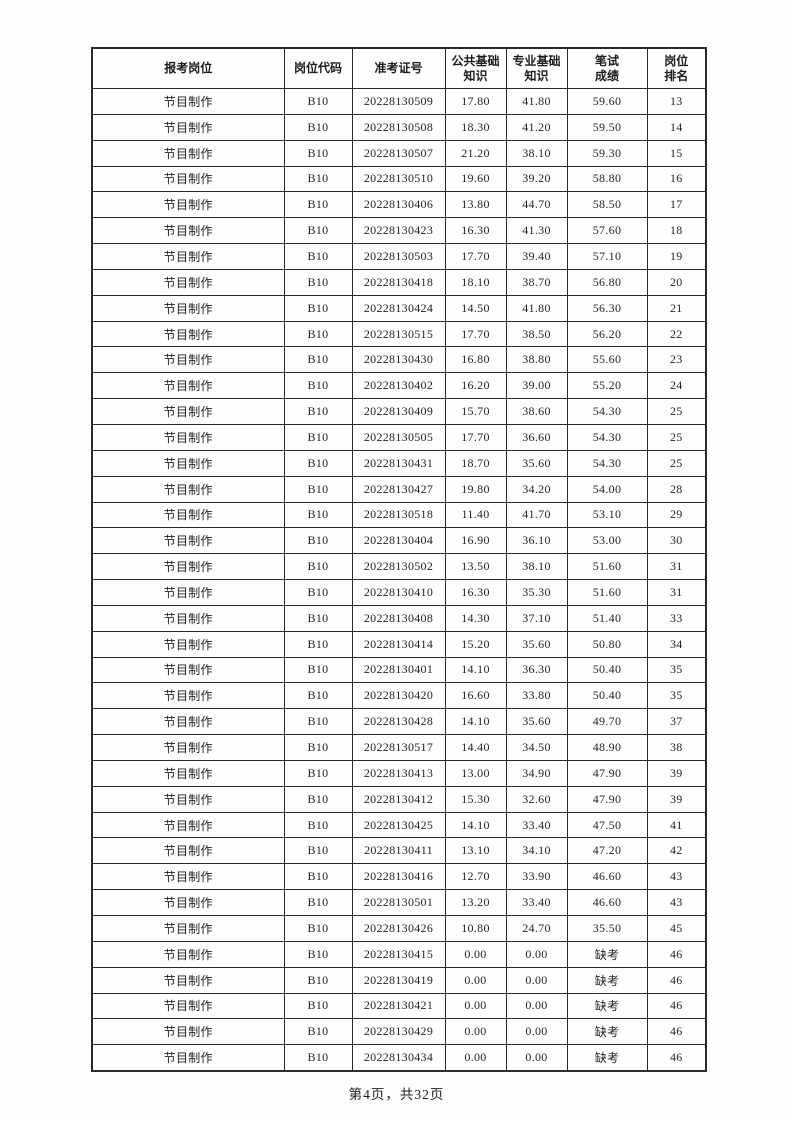 This screenshot has width=793, height=1121. I want to click on table-row: 节目制作 B10 20228130418 18.10 38.70 56.80 20, so click(399, 282).